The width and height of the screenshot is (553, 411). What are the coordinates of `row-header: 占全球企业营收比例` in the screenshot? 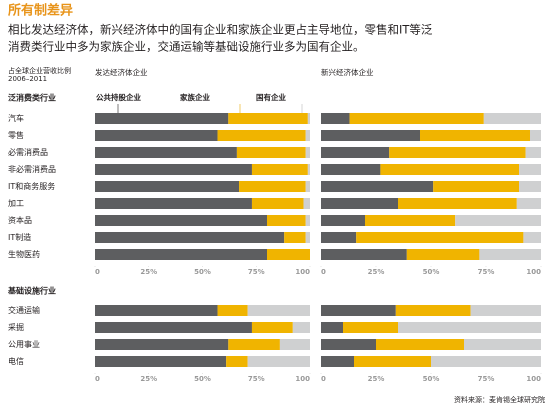 It's located at (39, 70).